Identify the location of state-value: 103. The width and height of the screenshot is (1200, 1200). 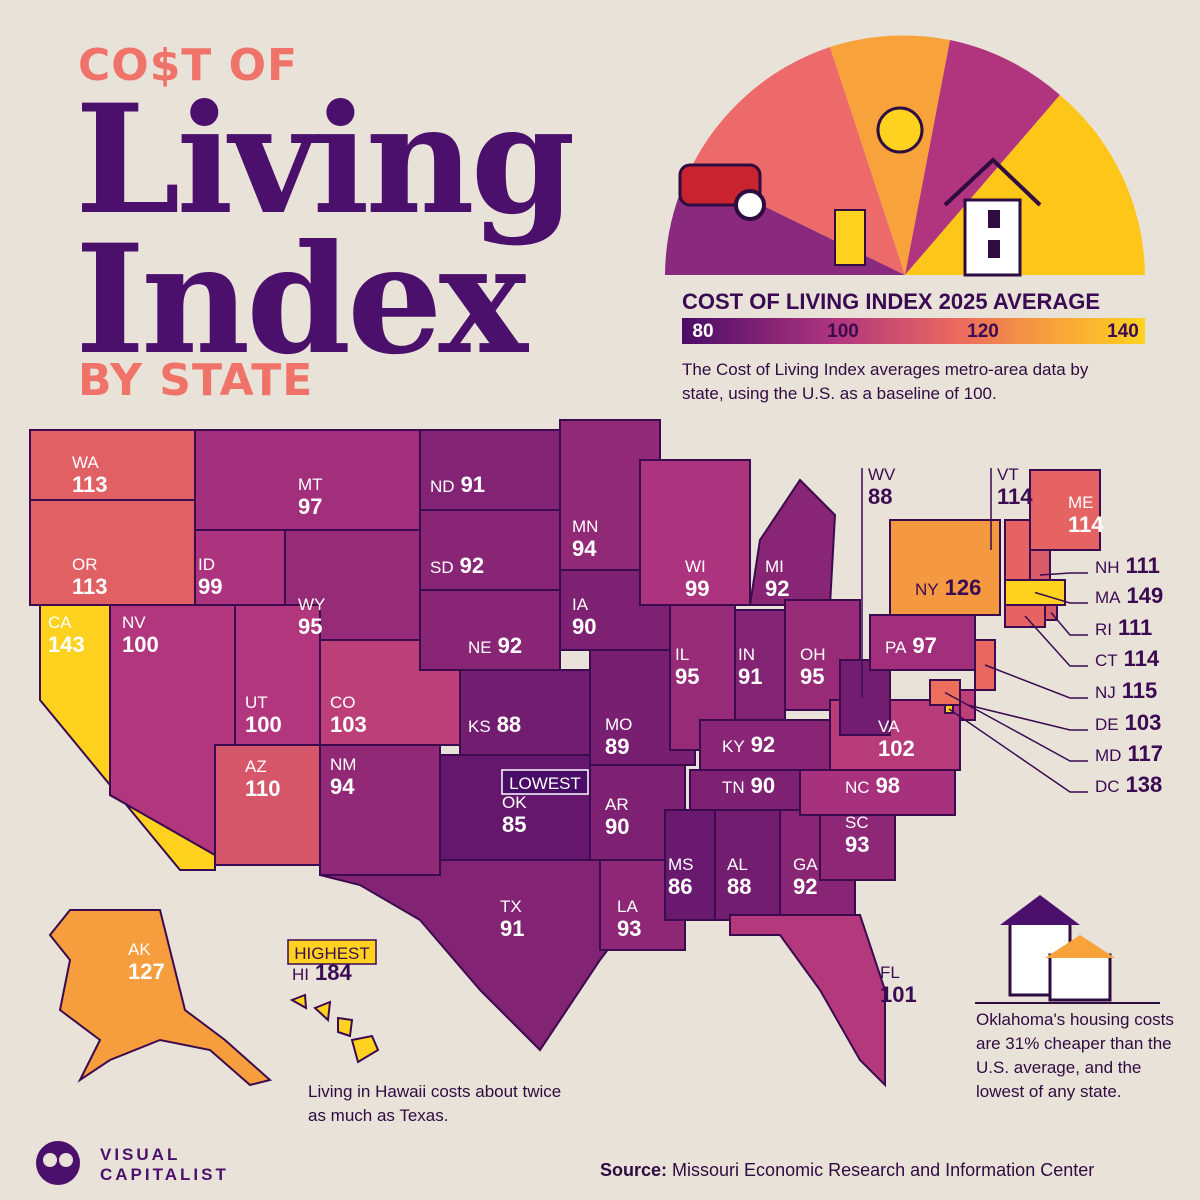
(1143, 722).